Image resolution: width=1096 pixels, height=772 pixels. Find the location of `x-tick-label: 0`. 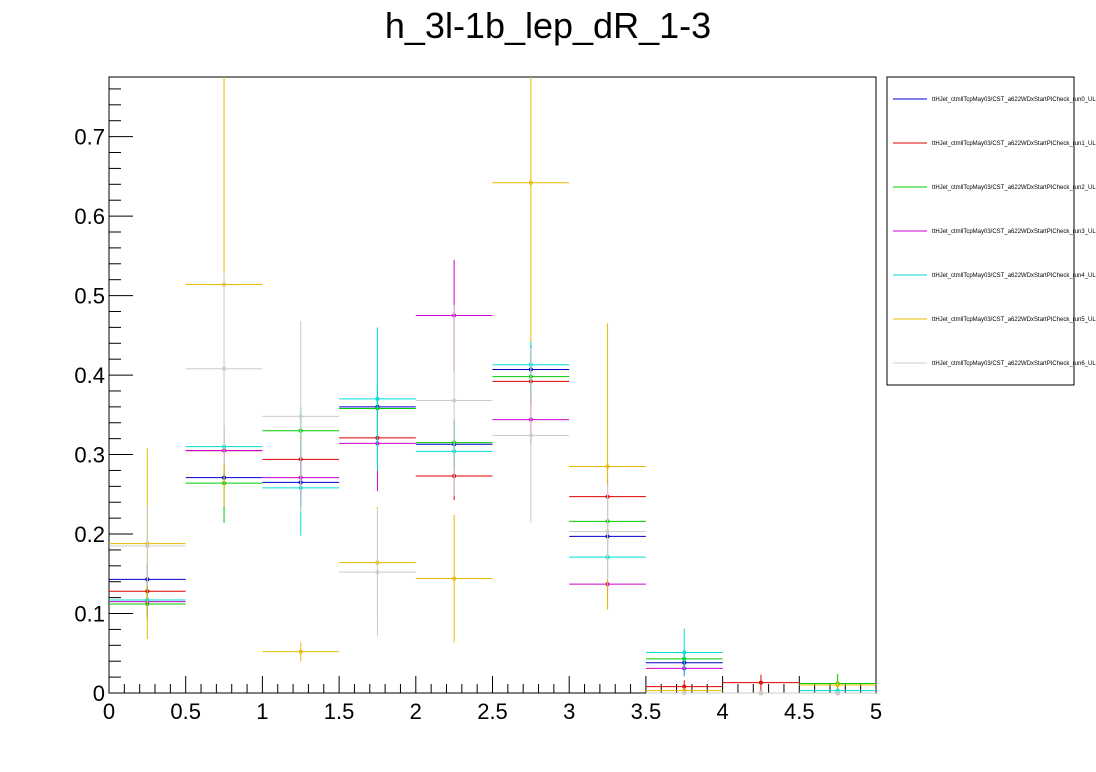

x-tick-label: 0 is located at coordinates (109, 711).